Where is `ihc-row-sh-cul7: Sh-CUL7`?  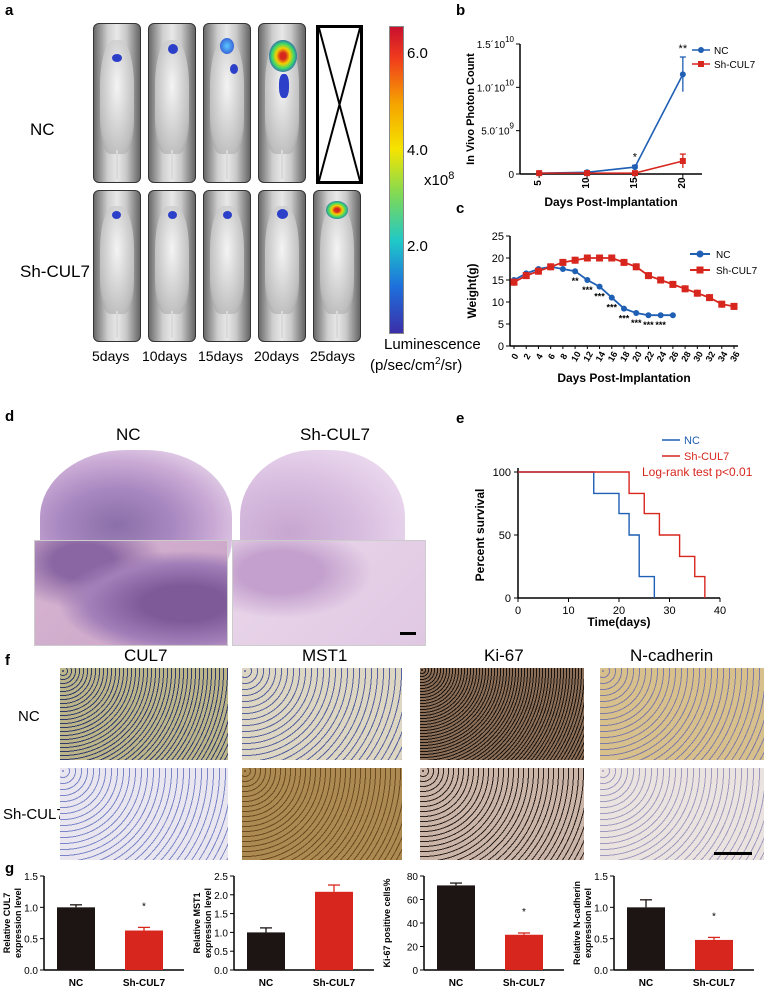
ihc-row-sh-cul7: Sh-CUL7 is located at coordinates (34, 814).